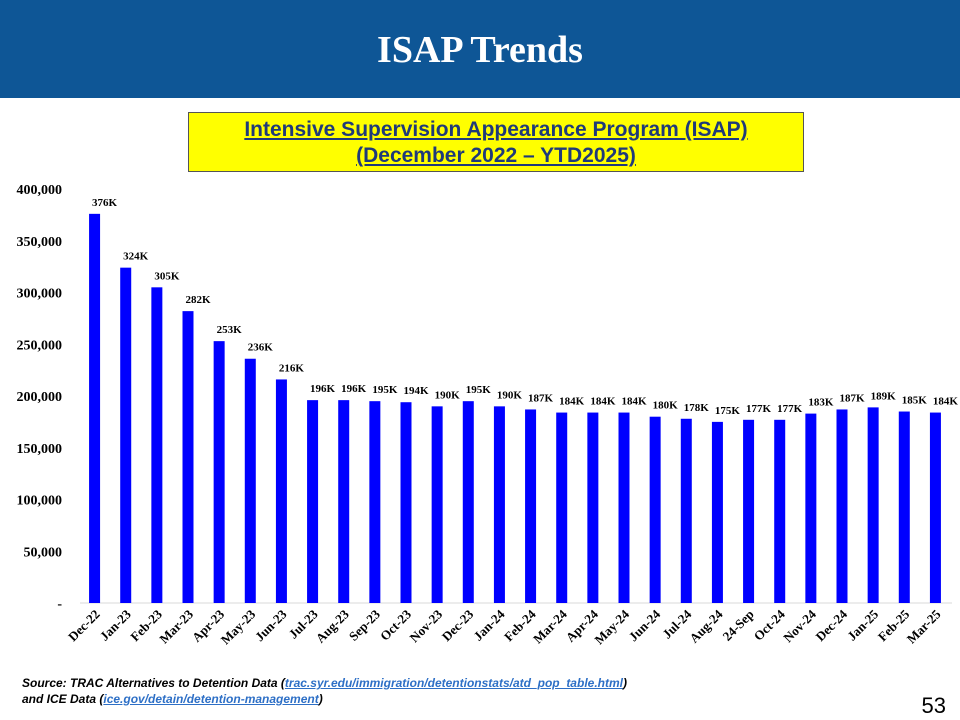 This screenshot has height=720, width=960. I want to click on x-tick-label: Mar-23, so click(176, 626).